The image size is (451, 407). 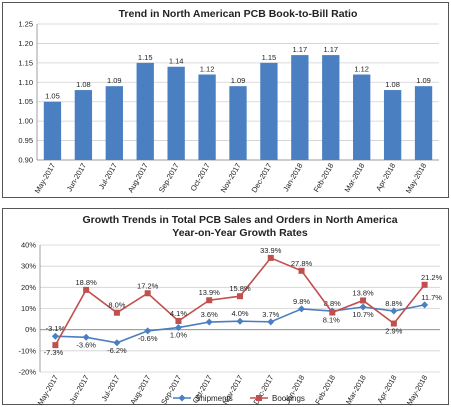 I want to click on y-tick-label: 1.20, so click(x=25, y=43).